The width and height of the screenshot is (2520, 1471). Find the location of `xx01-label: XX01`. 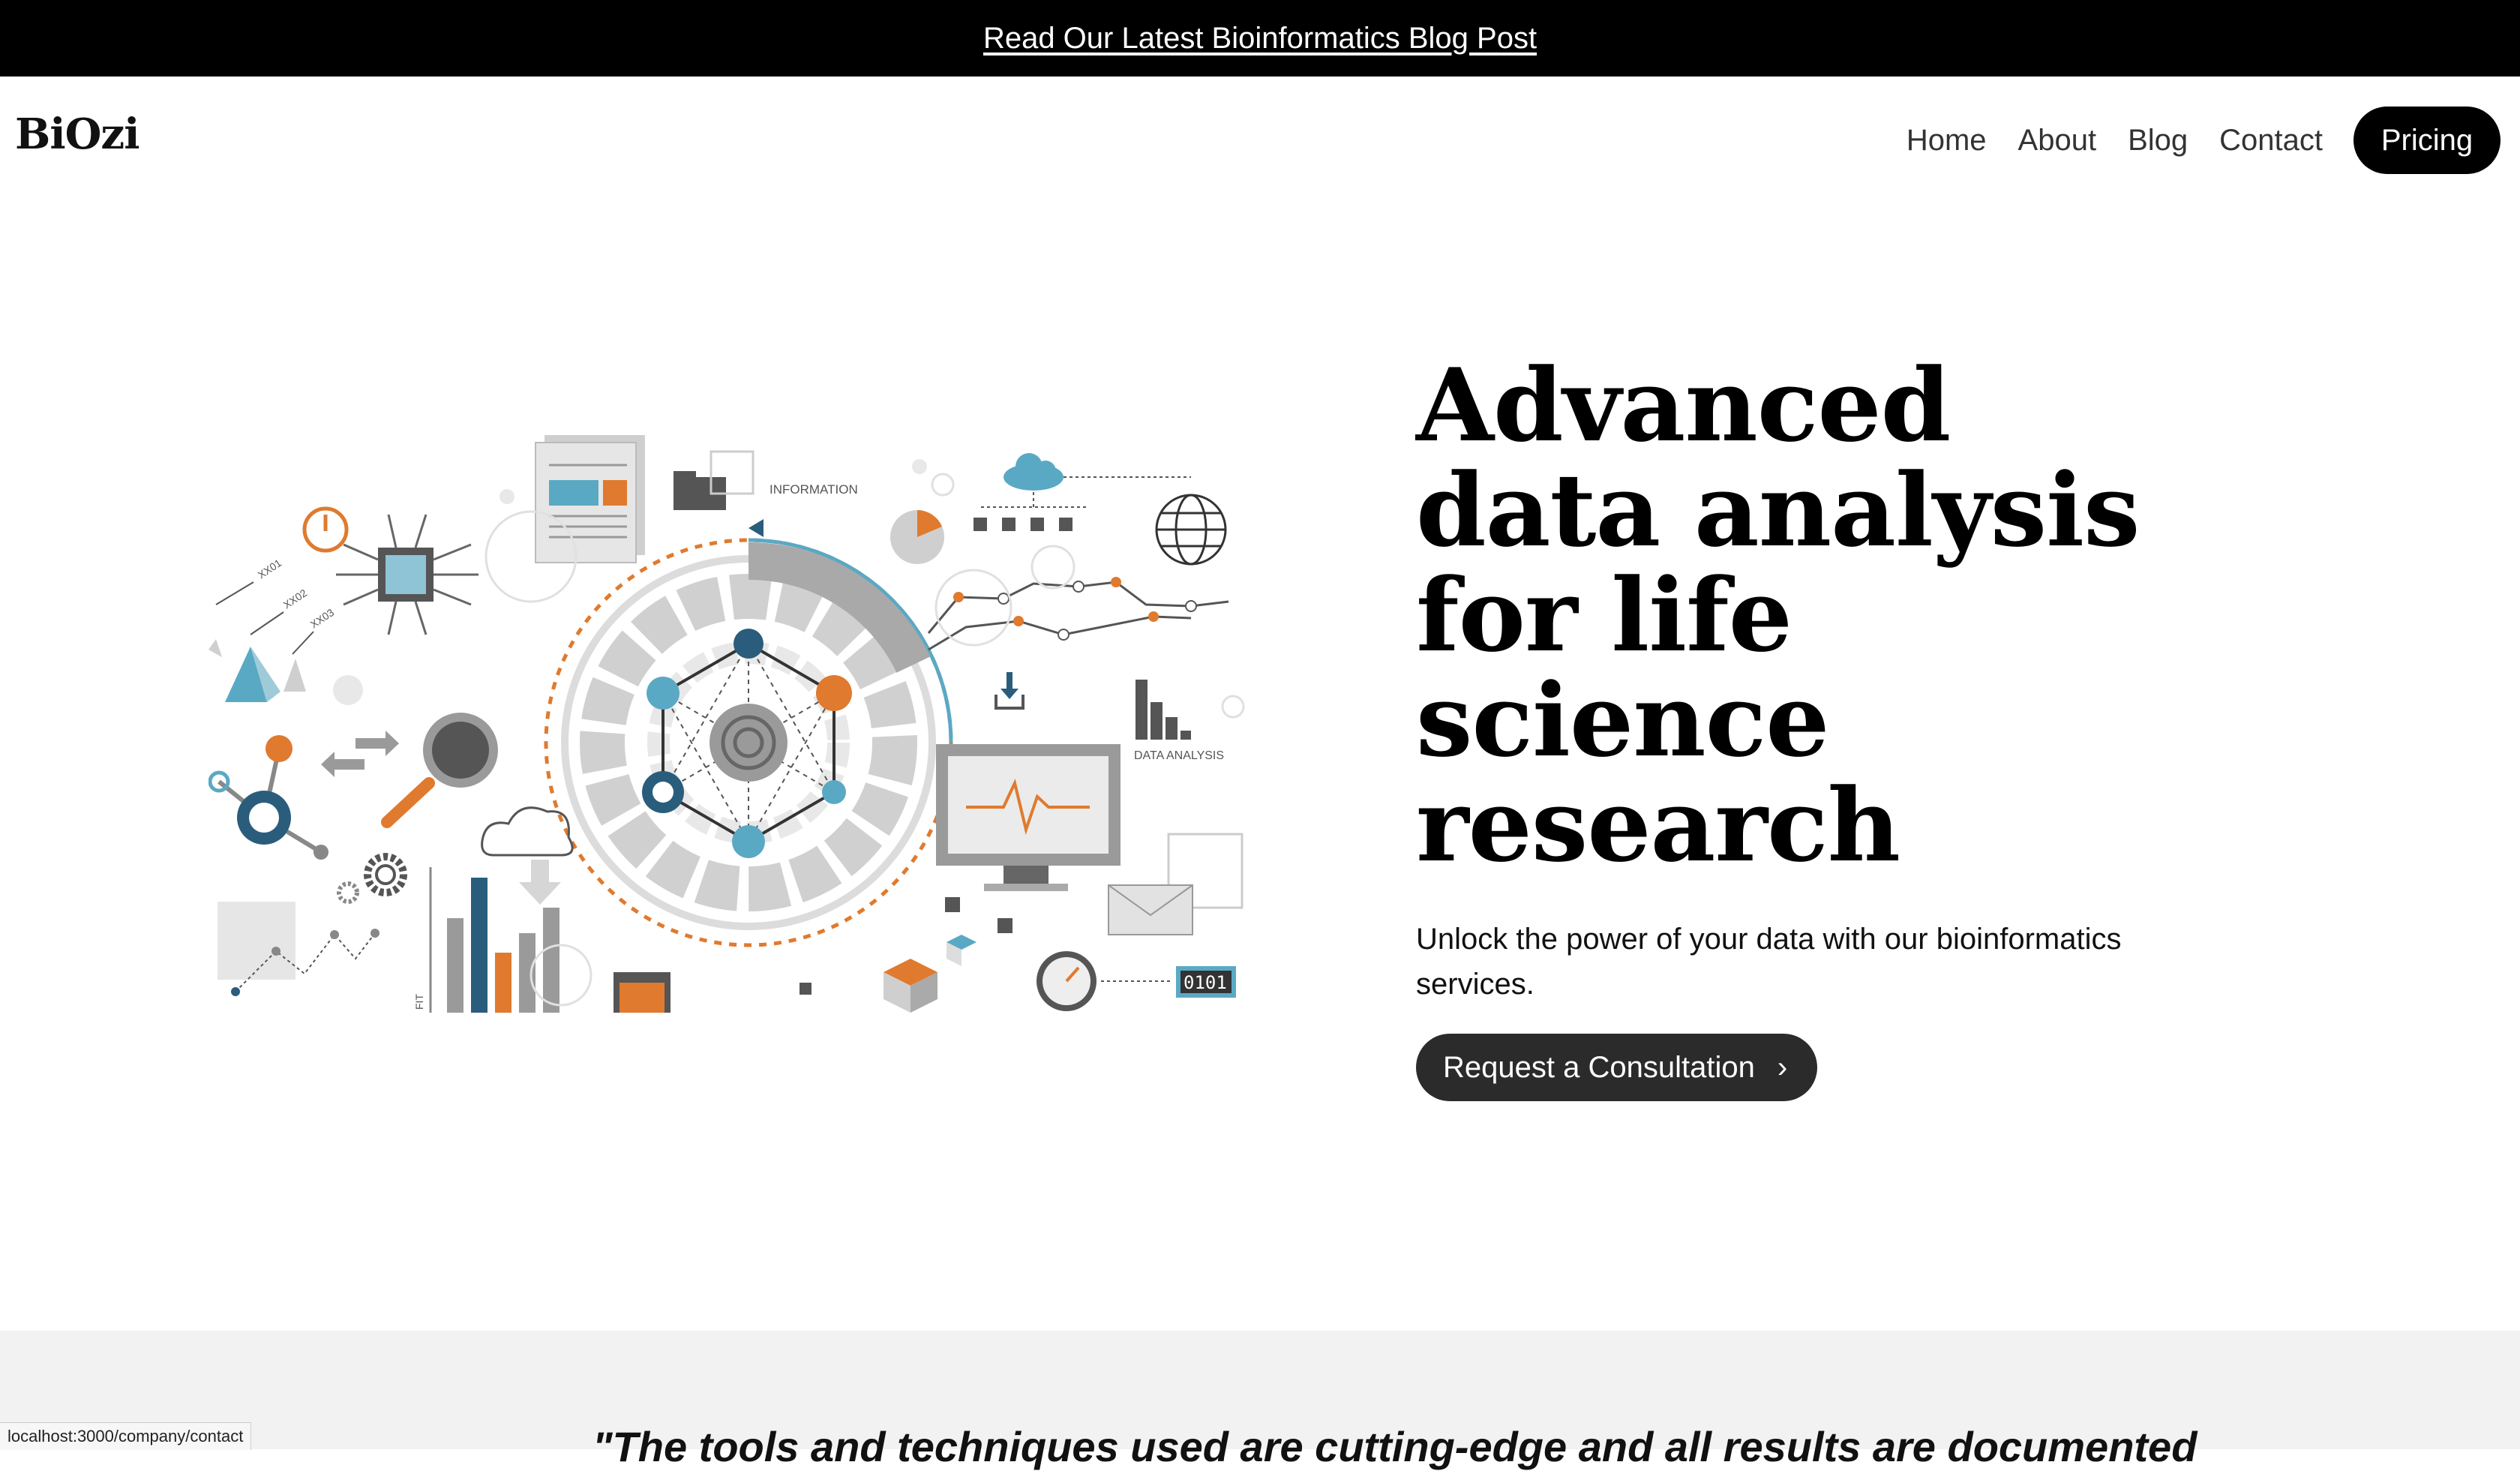

xx01-label: XX01 is located at coordinates (270, 569).